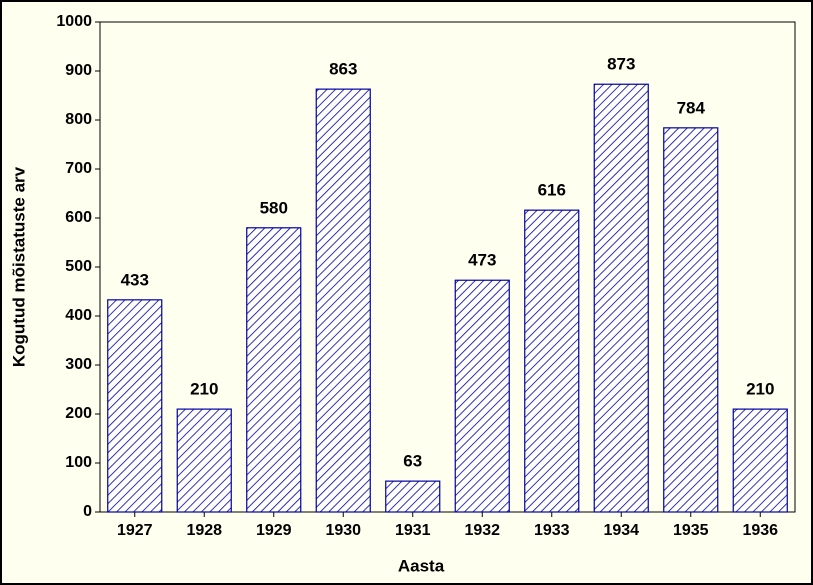  What do you see at coordinates (274, 530) in the screenshot?
I see `x-tick-label: 1929` at bounding box center [274, 530].